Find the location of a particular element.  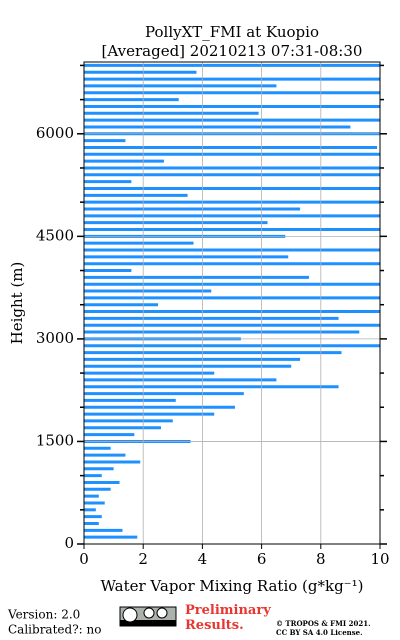

y-tick-label: 4500 is located at coordinates (55, 235).